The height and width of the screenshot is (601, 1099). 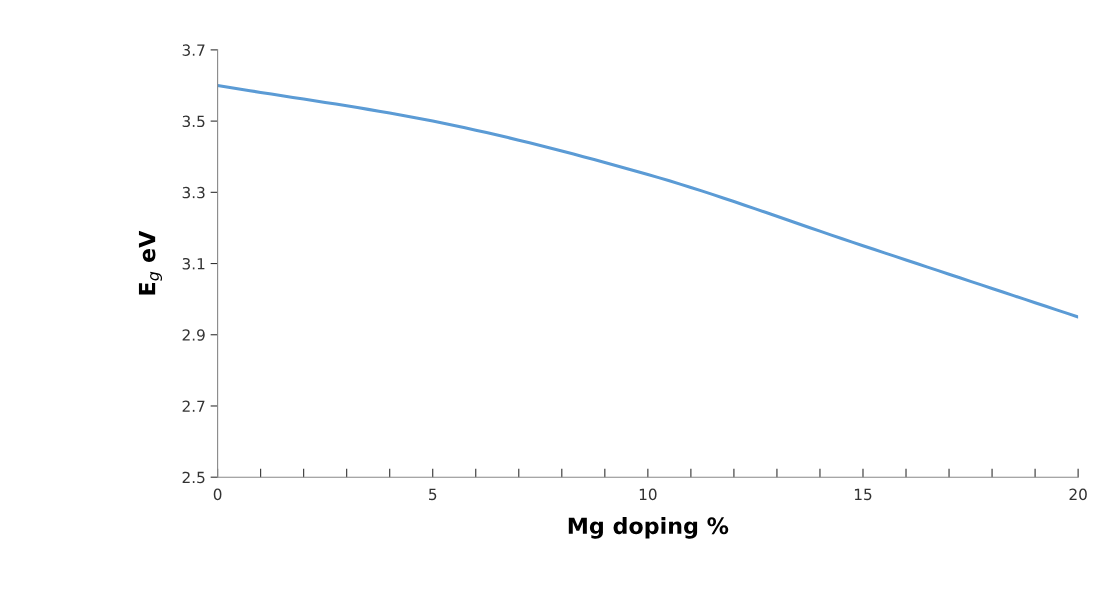 I want to click on x-axis-title: Mg doping %, so click(x=648, y=527).